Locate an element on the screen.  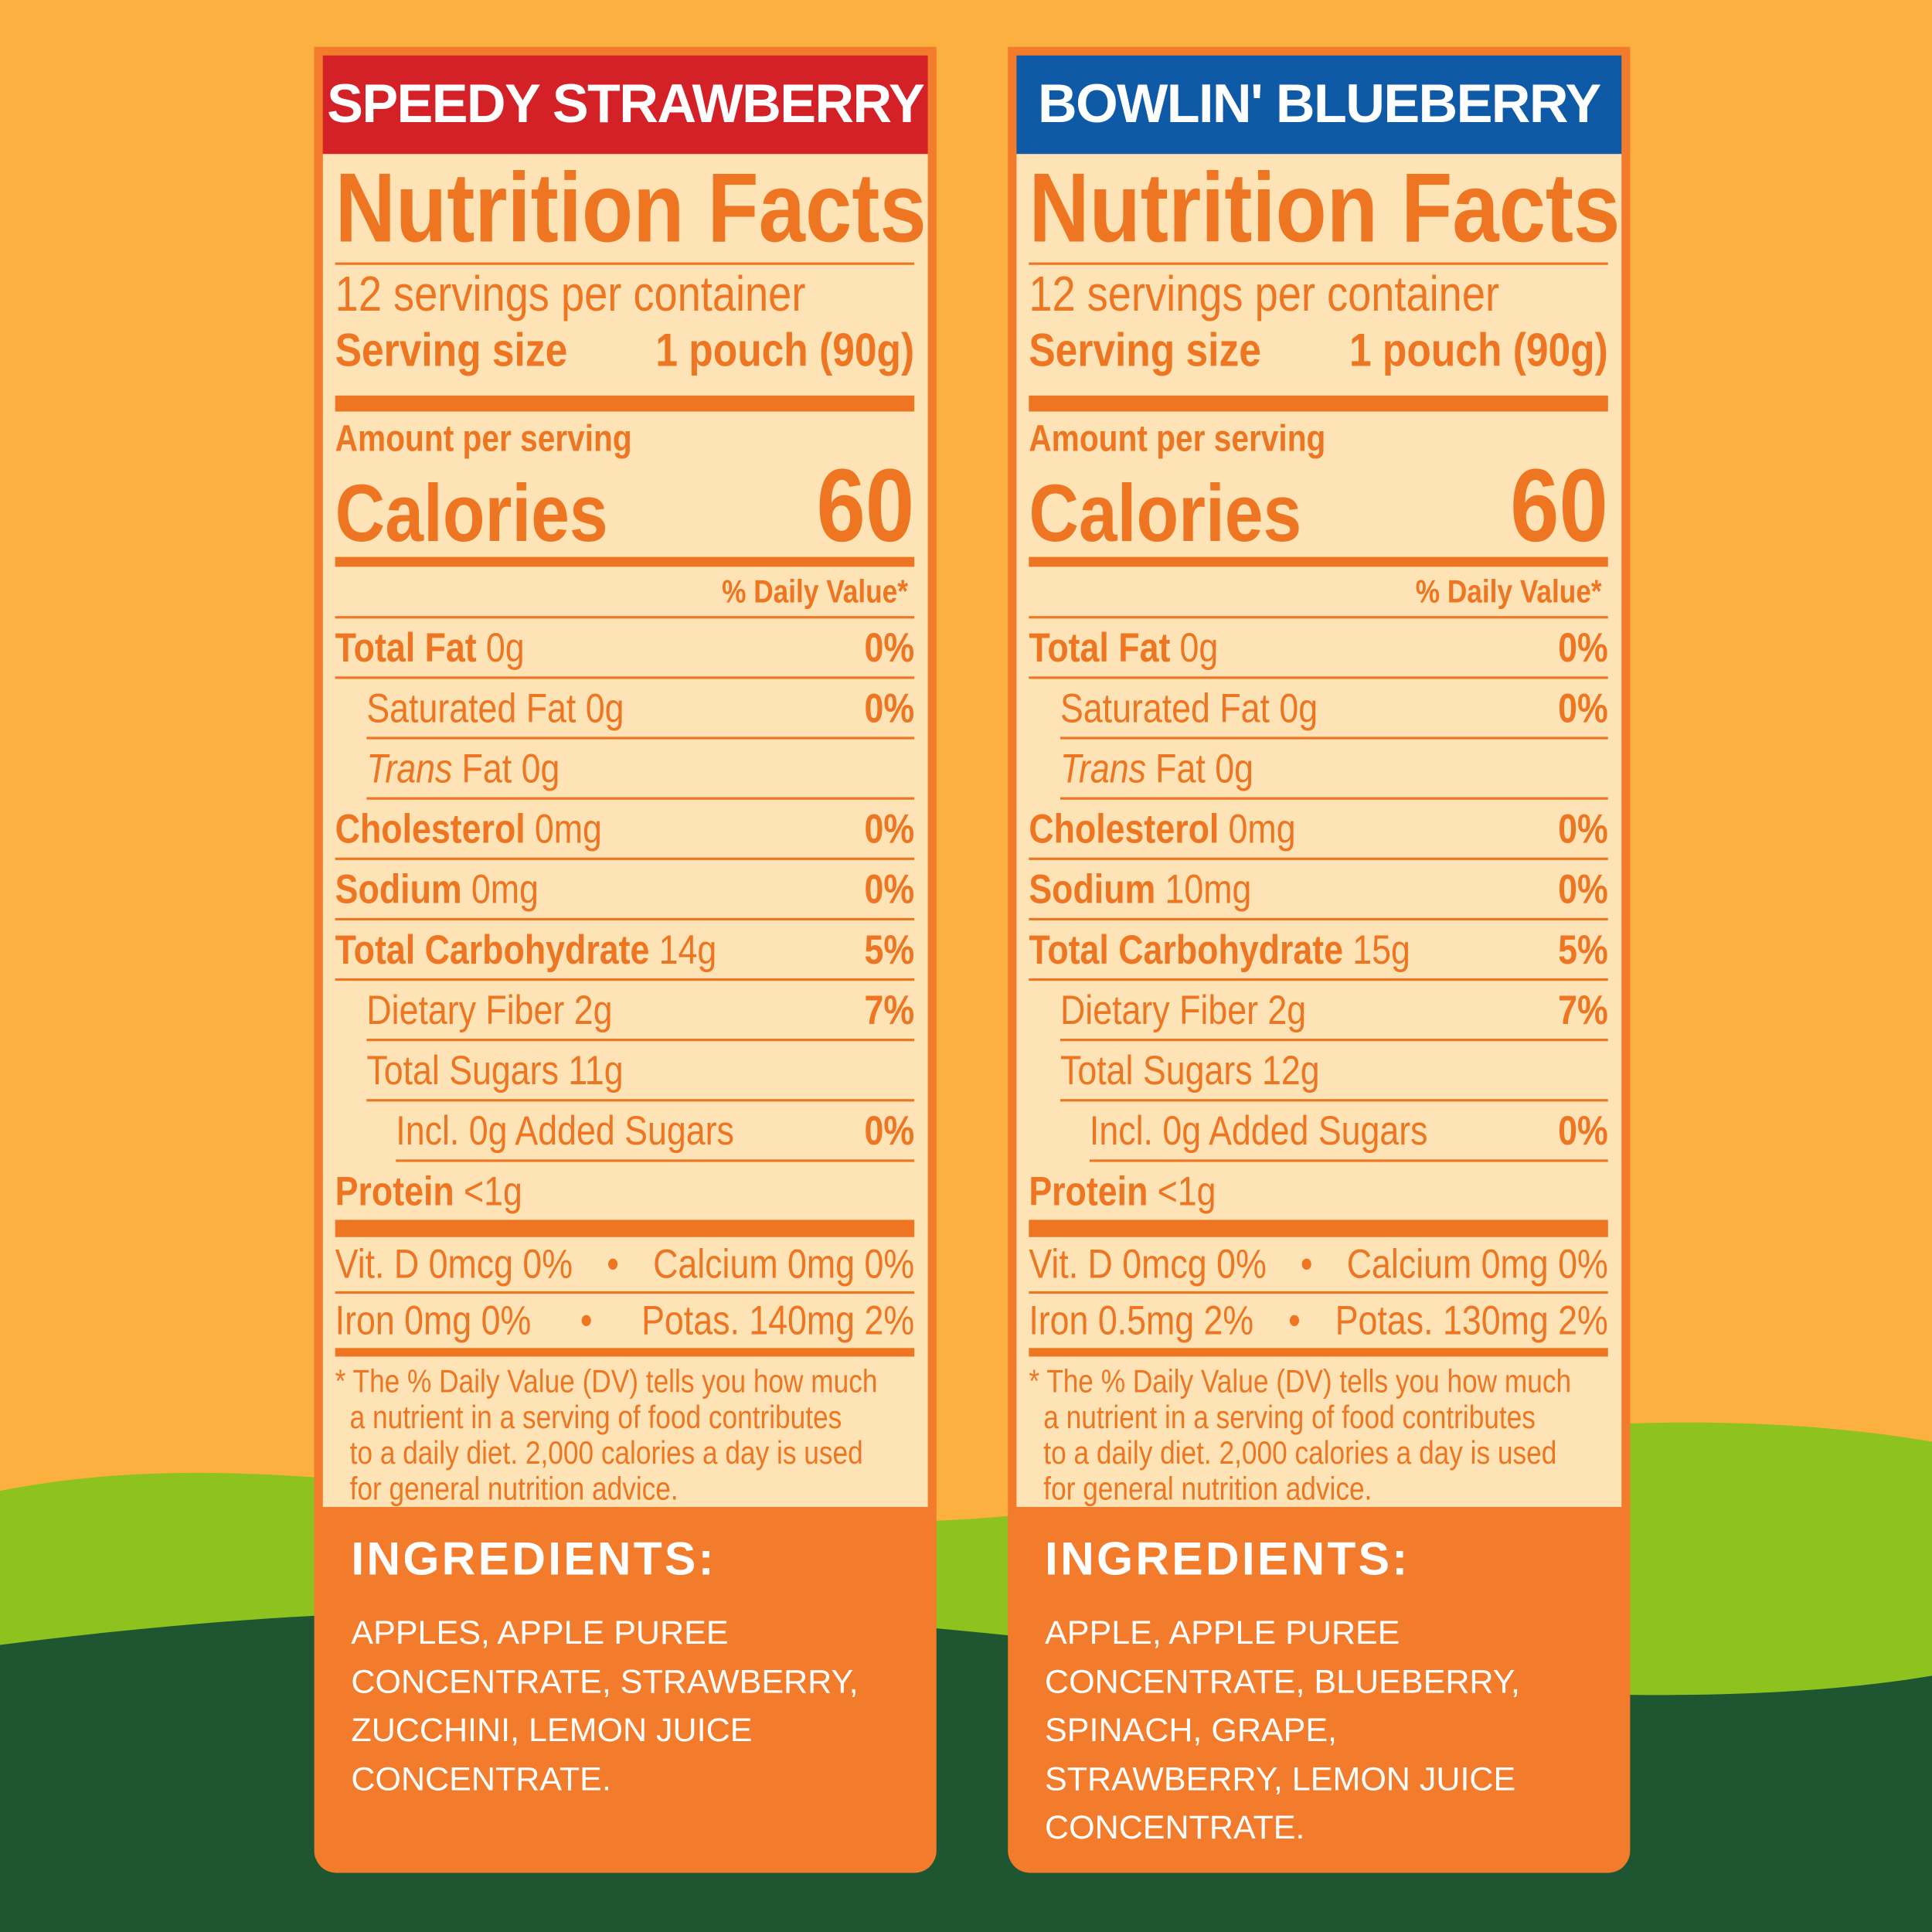
footnote-line: for general nutrition advice. is located at coordinates (514, 1489).